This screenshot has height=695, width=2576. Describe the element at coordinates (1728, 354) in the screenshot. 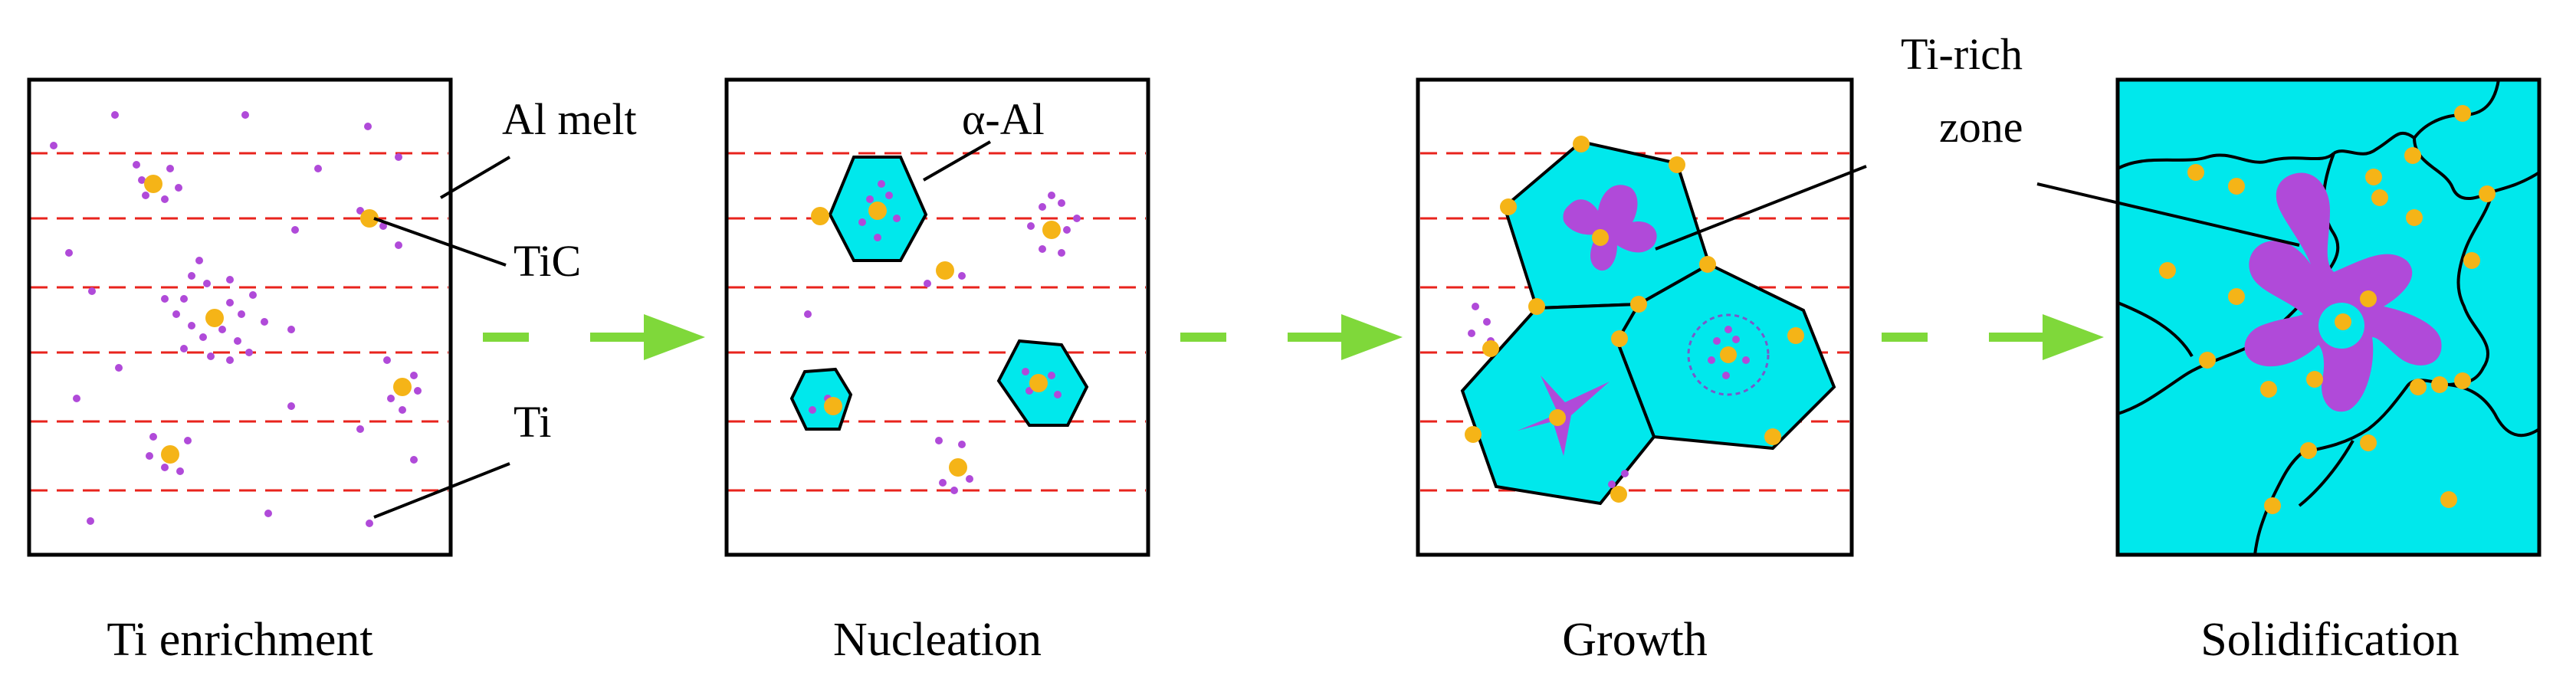

I see `ti-rich-halo` at that location.